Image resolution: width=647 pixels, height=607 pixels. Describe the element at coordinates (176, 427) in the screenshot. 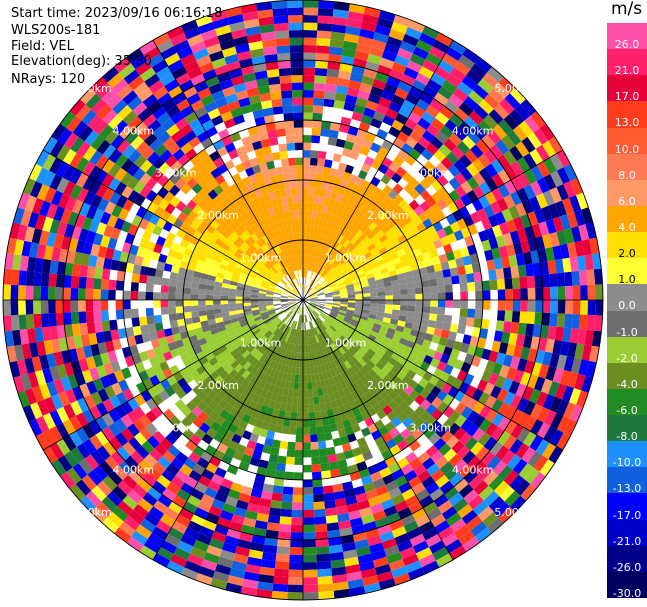

I see `range-ring-label: 3.00km` at that location.